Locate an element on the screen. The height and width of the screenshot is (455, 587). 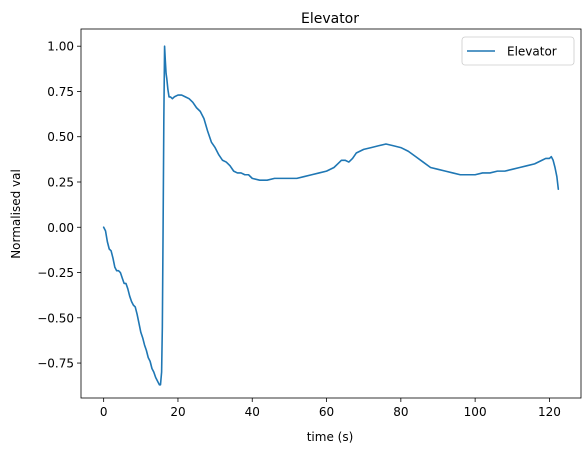
x-tick-label: 40 is located at coordinates (252, 412).